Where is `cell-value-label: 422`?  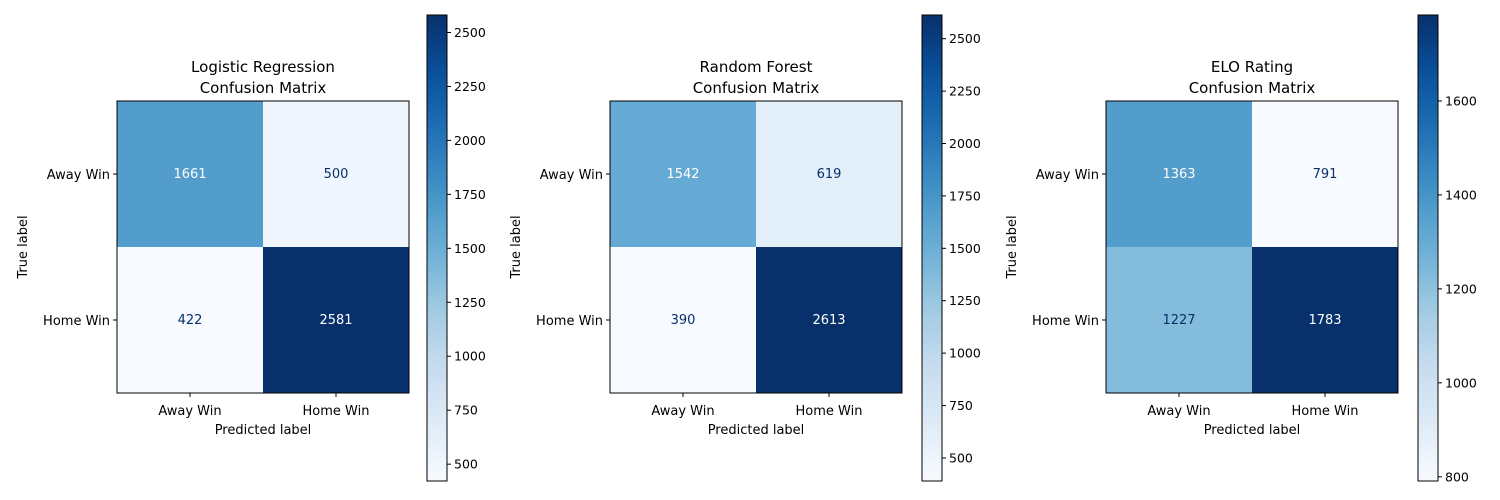
cell-value-label: 422 is located at coordinates (190, 320).